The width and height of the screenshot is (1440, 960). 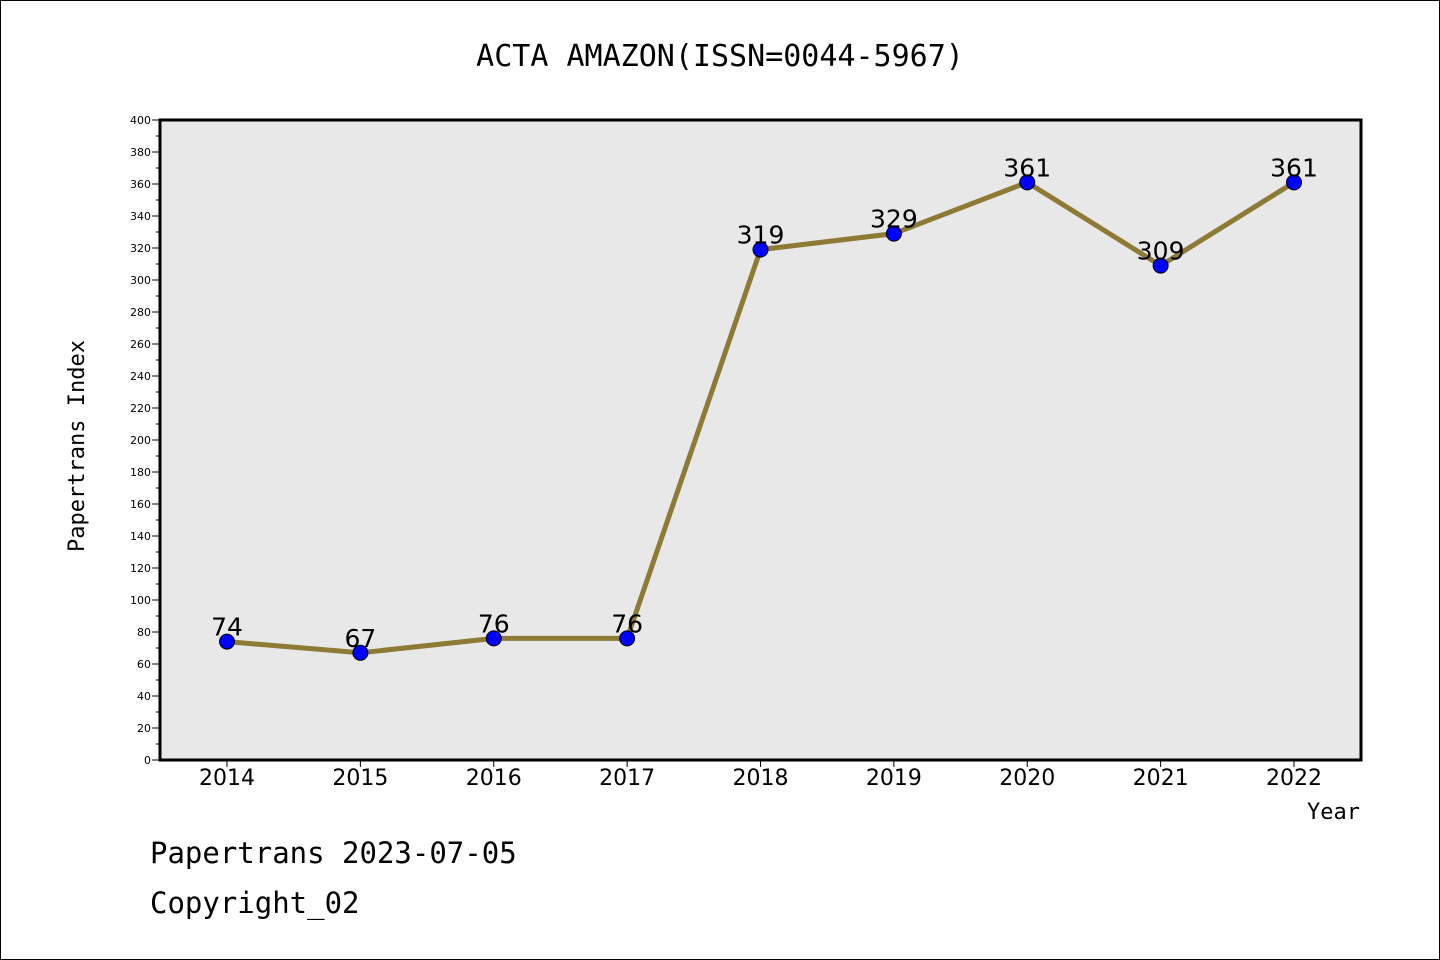 What do you see at coordinates (720, 56) in the screenshot?
I see `chart-title: ACTA AMAZON(ISSN=0044-5967)` at bounding box center [720, 56].